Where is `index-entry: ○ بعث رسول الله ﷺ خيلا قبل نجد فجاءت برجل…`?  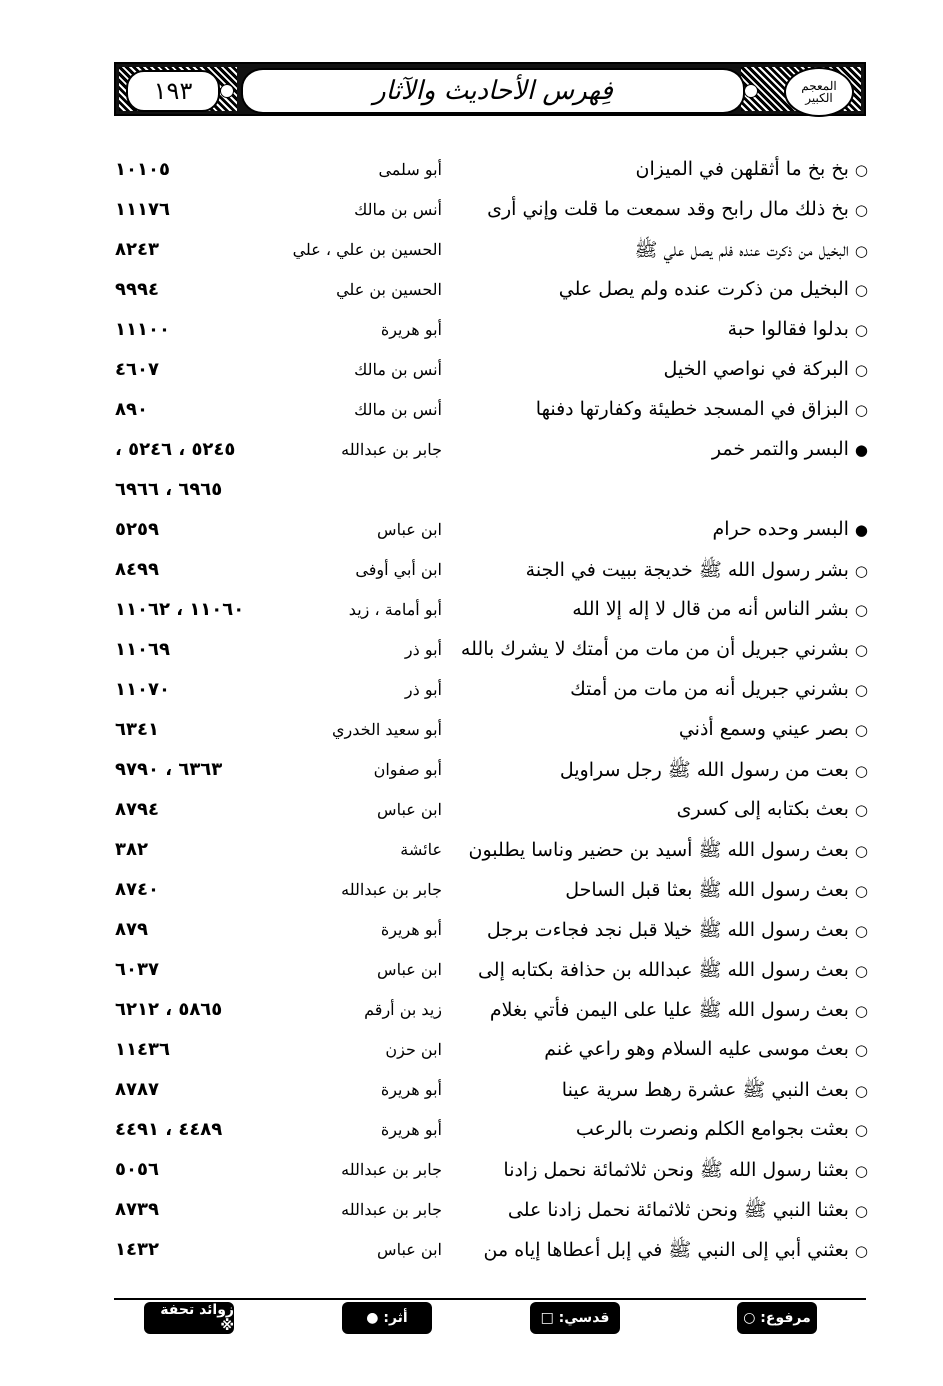
index-entry: ○ بعث رسول الله ﷺ خيلا قبل نجد فجاءت برجل… is located at coordinates (471, 932).